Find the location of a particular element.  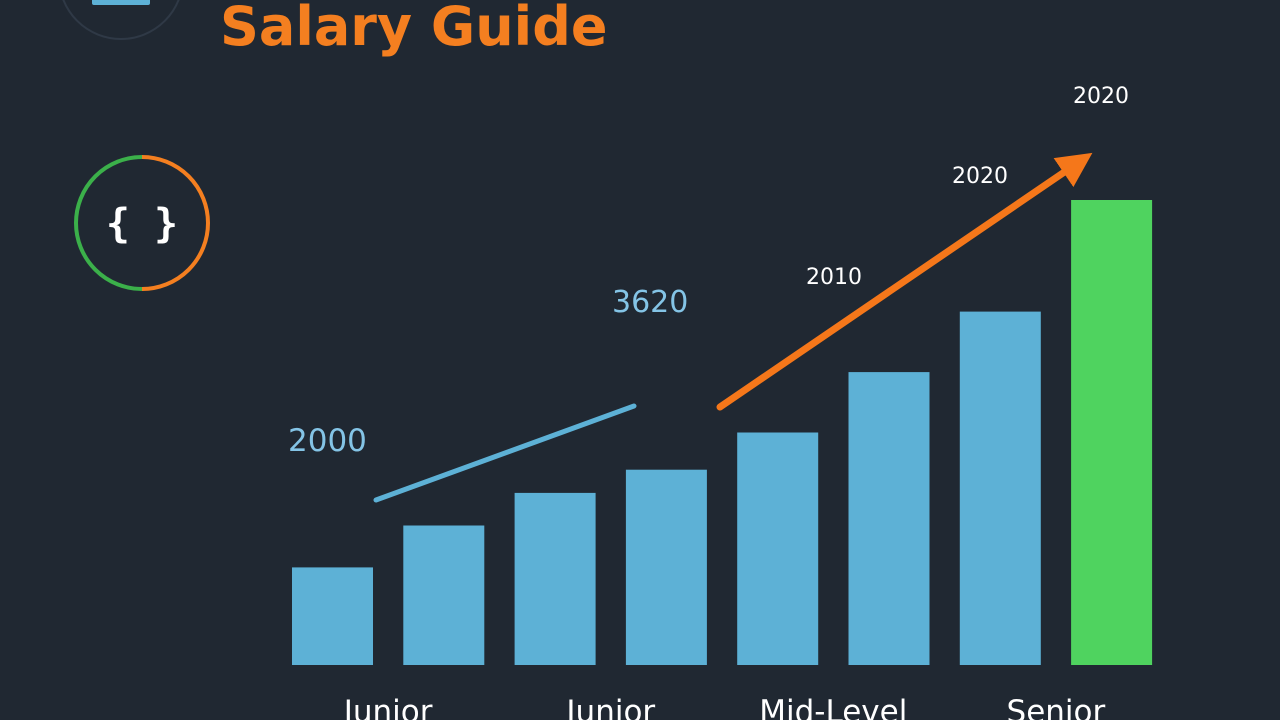

code-braces-icon: { } is located at coordinates (142, 224).